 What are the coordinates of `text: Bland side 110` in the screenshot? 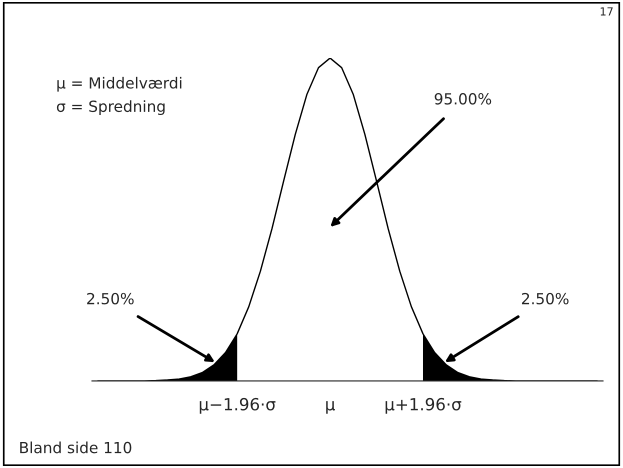 It's located at (76, 448).